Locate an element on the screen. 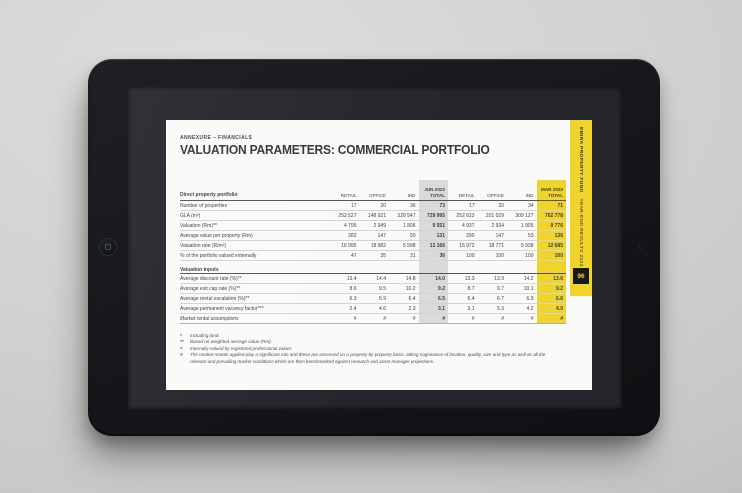  table-cell: 16 972 is located at coordinates (463, 246).